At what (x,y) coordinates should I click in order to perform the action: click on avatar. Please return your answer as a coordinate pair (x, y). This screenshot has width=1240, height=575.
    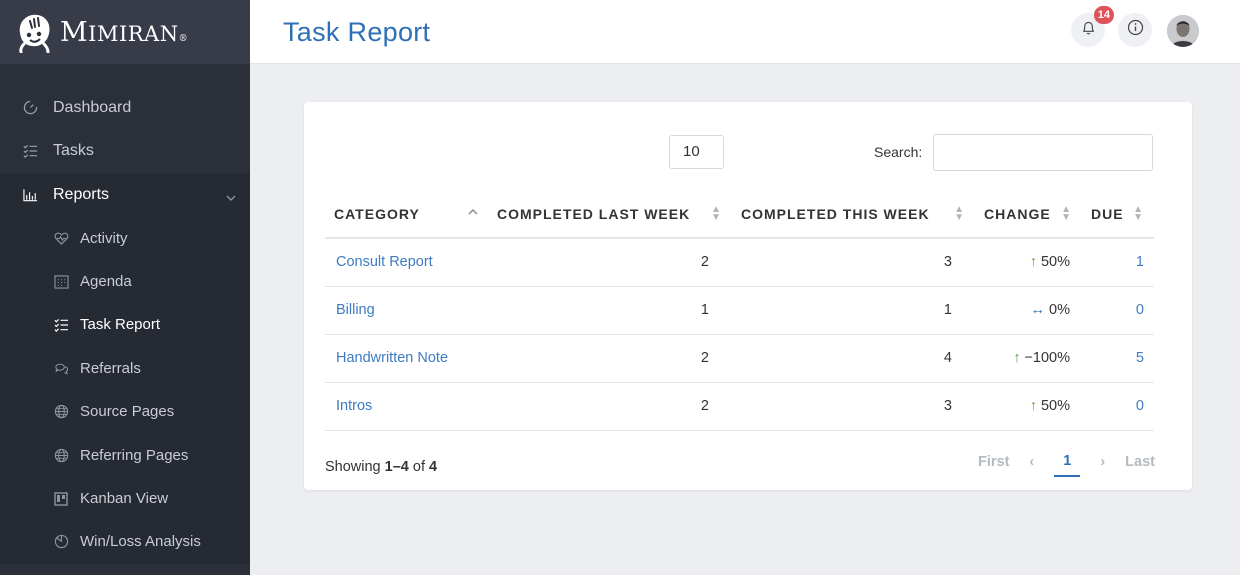
    Looking at the image, I should click on (1183, 31).